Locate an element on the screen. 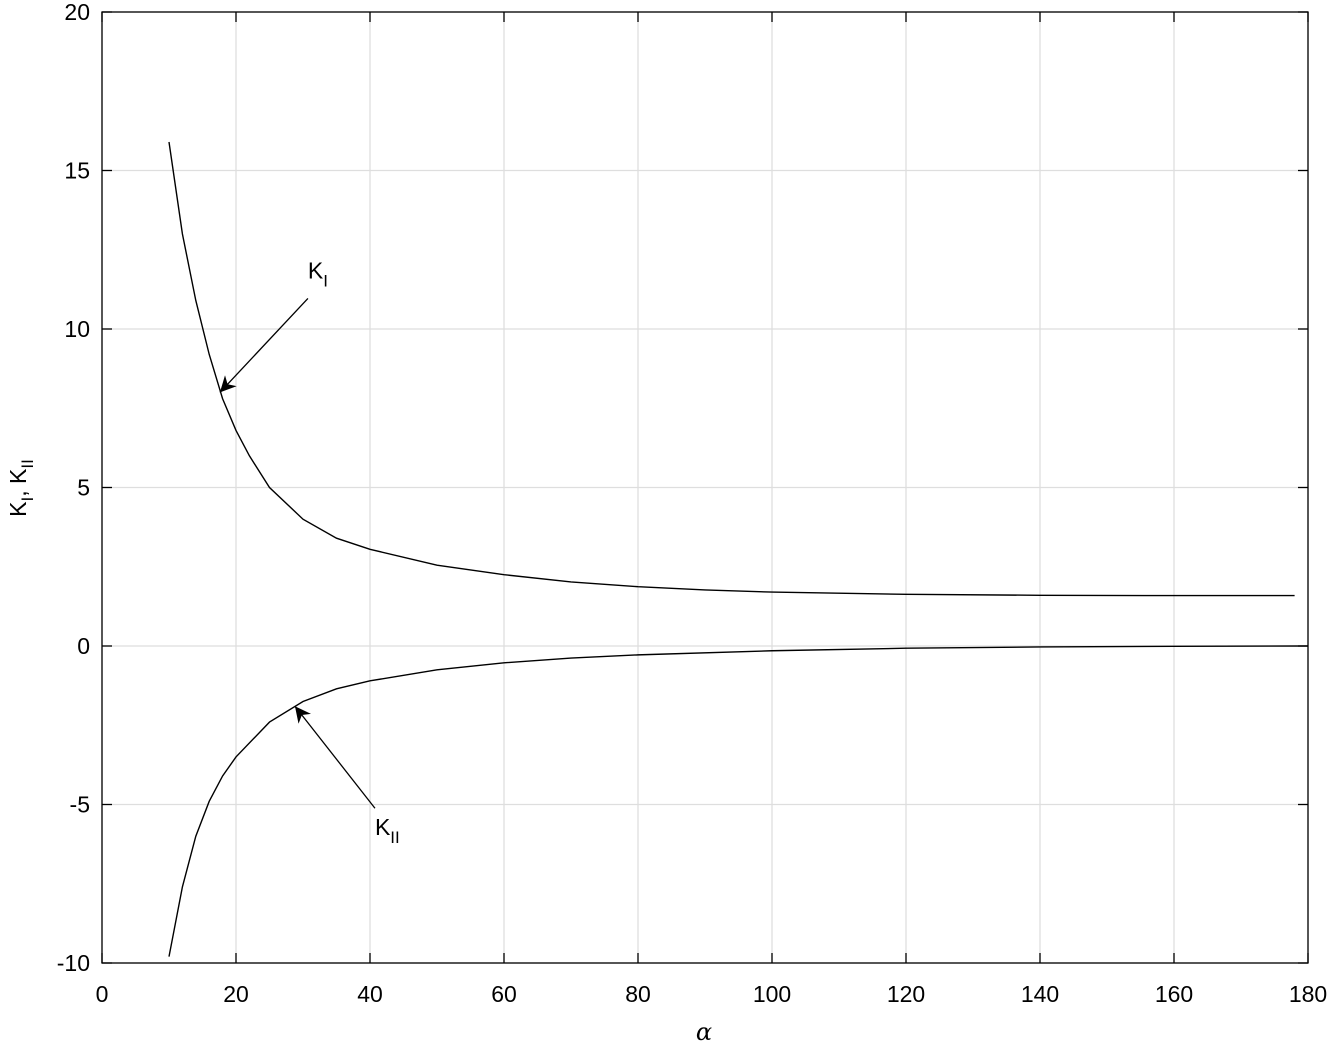 Image resolution: width=1334 pixels, height=1047 pixels. y-axis-label: KI, KII is located at coordinates (21, 488).